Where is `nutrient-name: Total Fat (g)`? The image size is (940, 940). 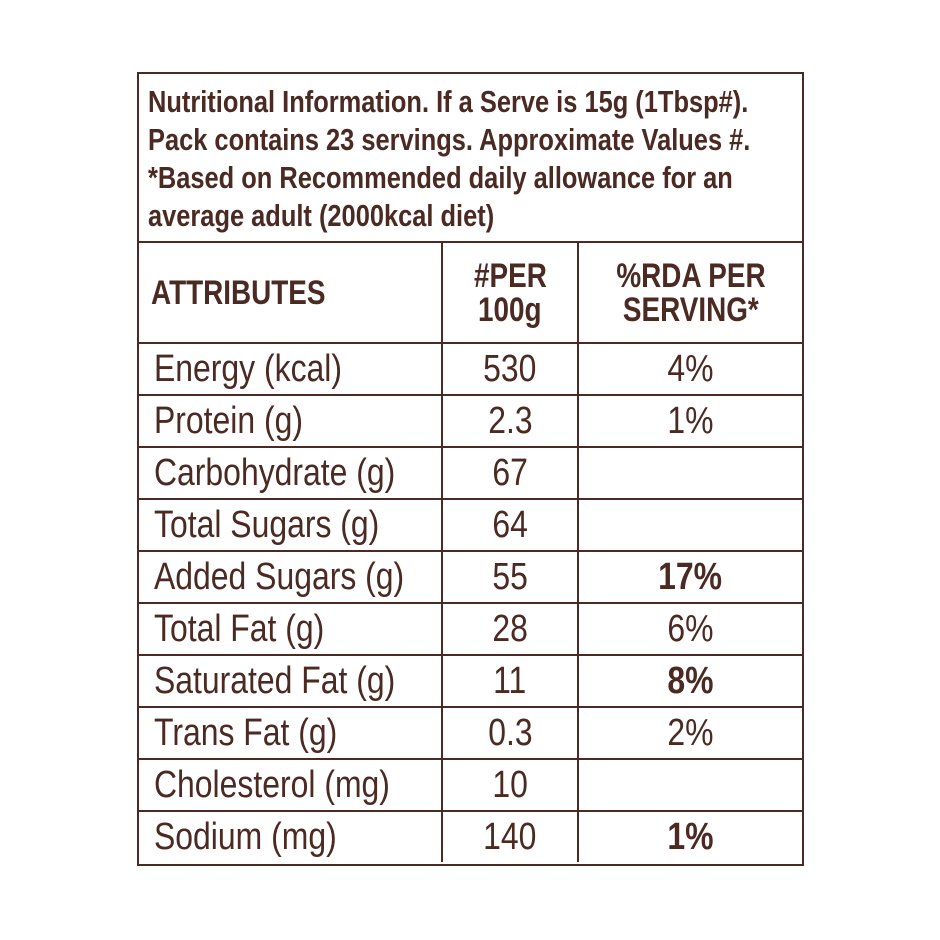
nutrient-name: Total Fat (g) is located at coordinates (291, 629).